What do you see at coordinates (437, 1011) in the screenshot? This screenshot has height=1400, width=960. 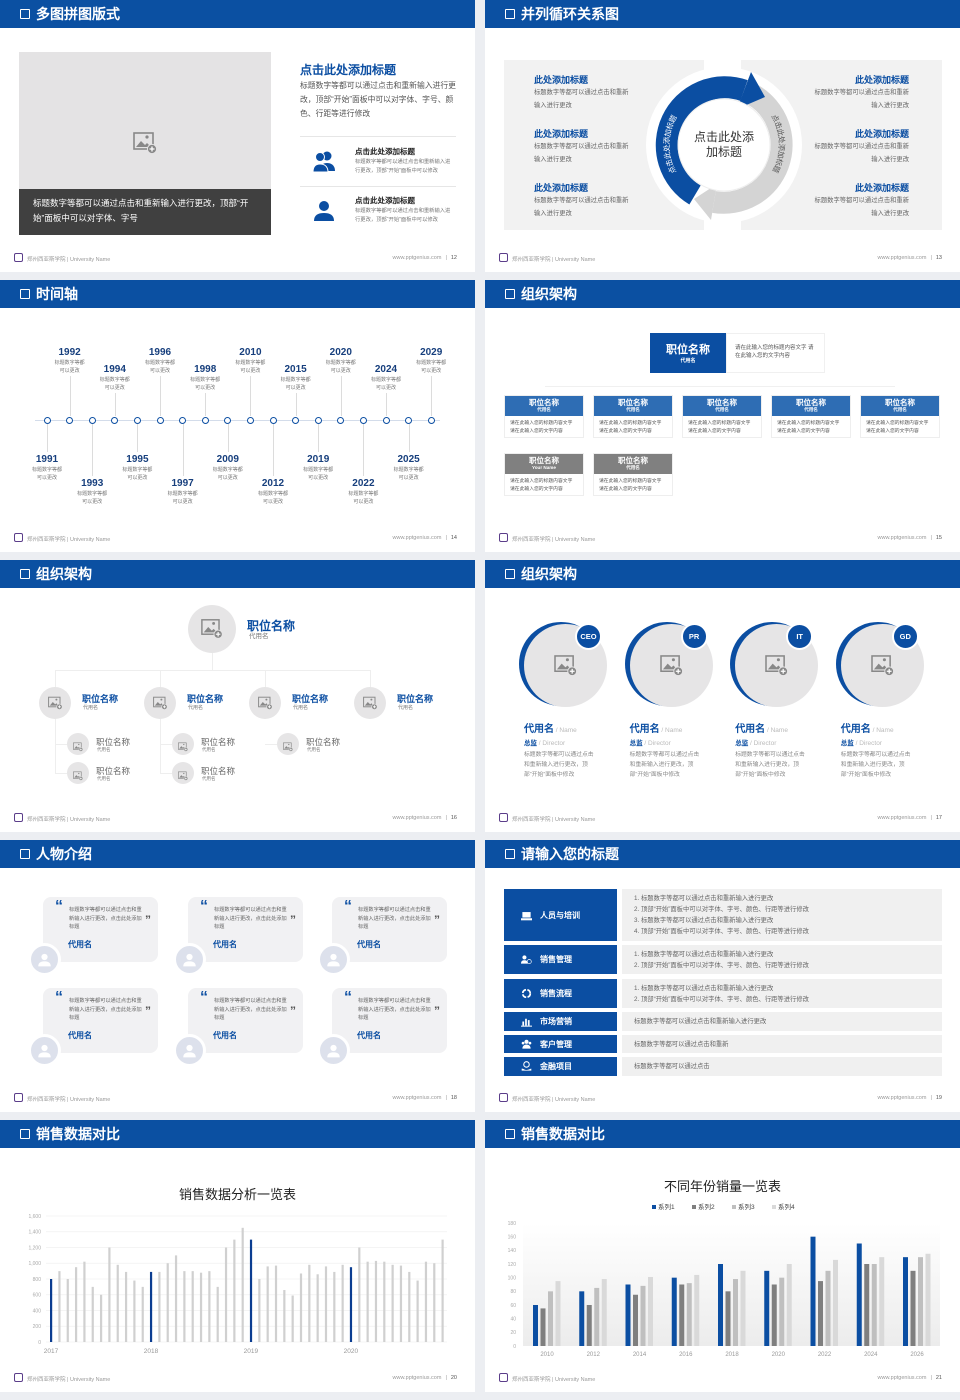 I see `quote-close-icon: ”` at bounding box center [437, 1011].